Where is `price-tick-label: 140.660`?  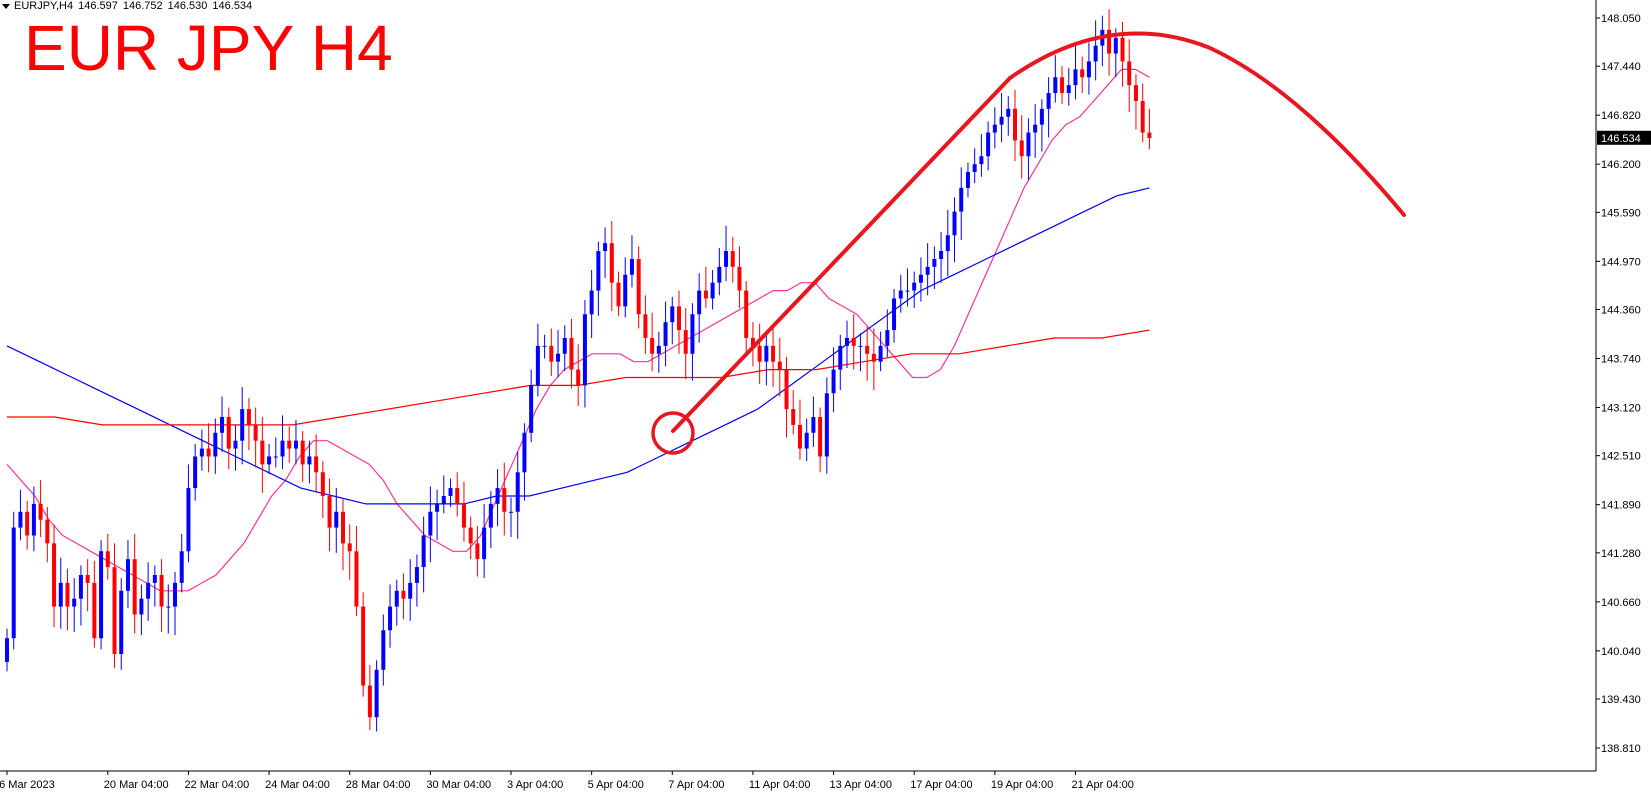
price-tick-label: 140.660 is located at coordinates (1621, 603).